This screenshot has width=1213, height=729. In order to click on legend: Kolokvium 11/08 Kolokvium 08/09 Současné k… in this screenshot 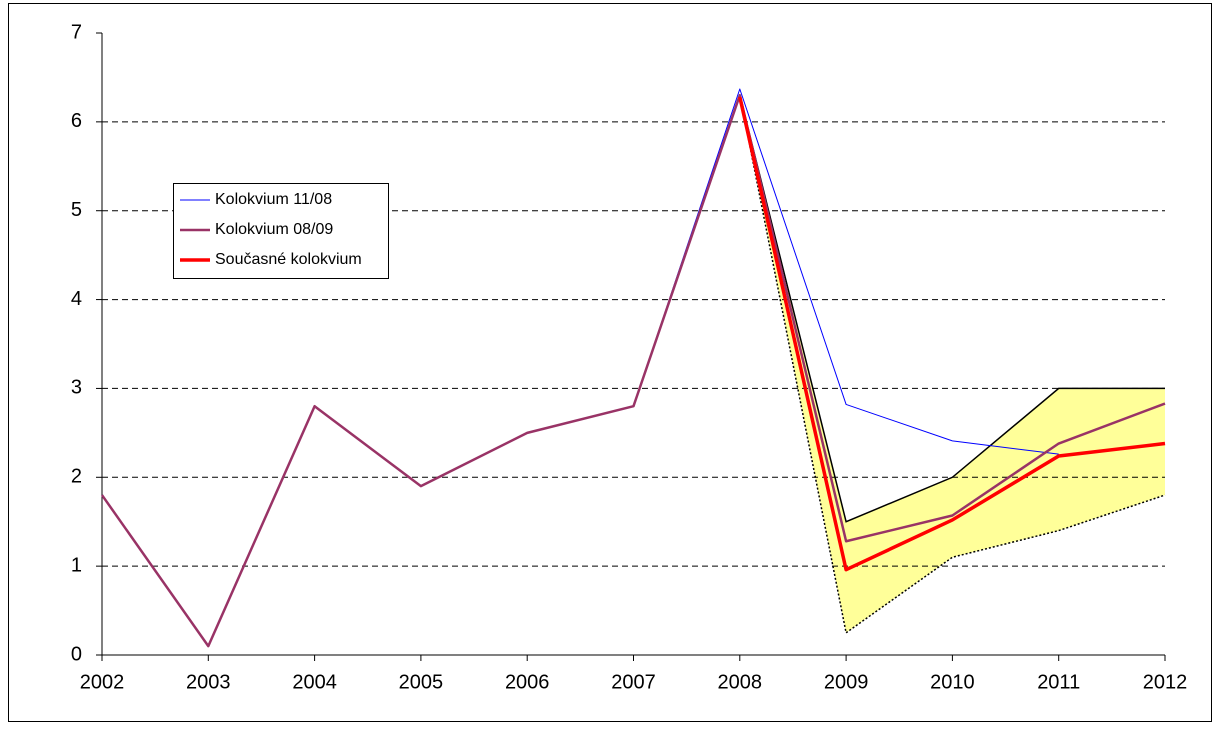, I will do `click(281, 231)`.